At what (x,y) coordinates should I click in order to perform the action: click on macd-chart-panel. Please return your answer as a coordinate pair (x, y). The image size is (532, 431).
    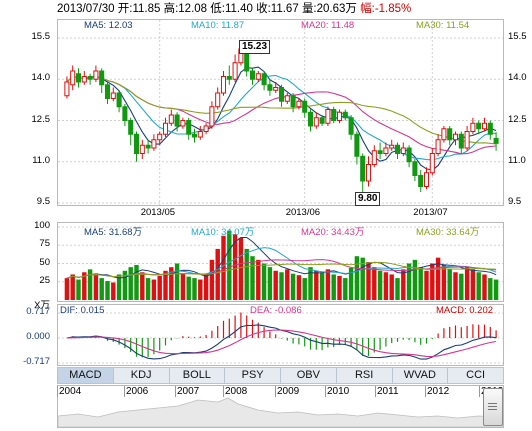
    Looking at the image, I should click on (280, 335).